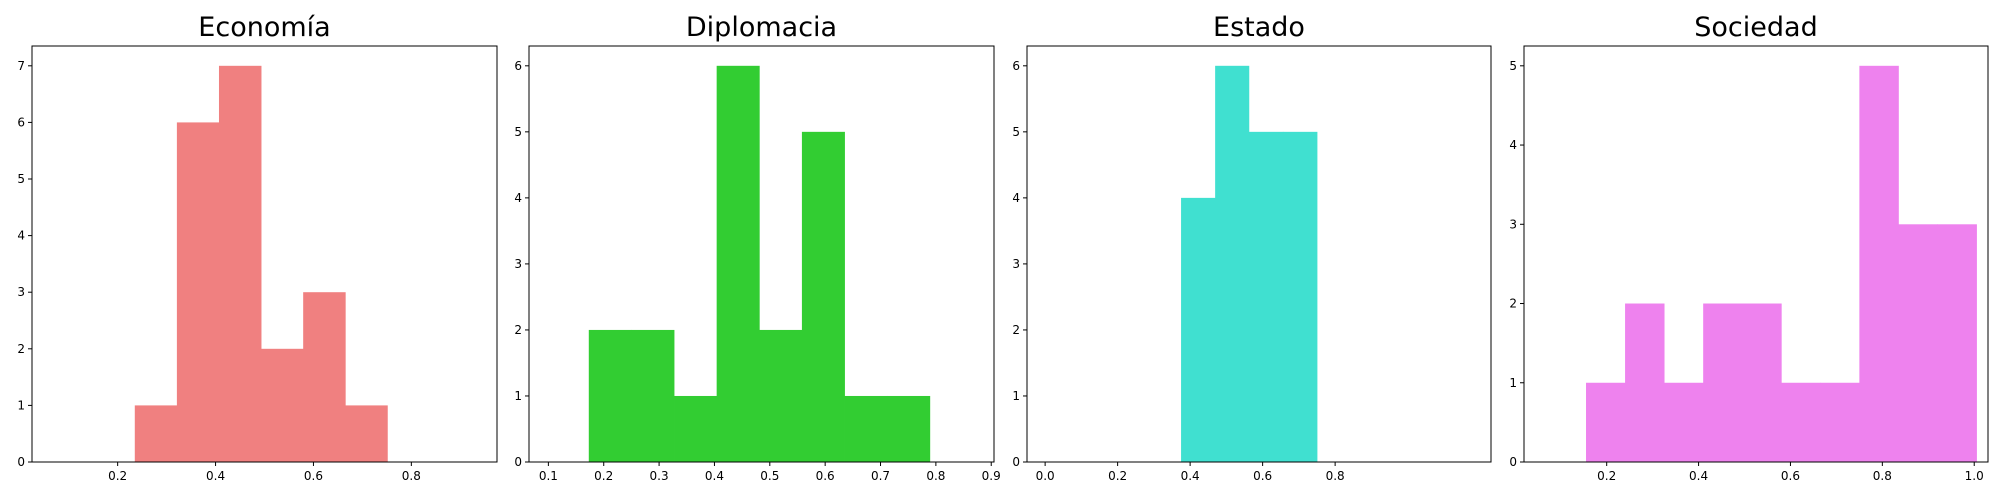 This screenshot has height=504, width=2000. What do you see at coordinates (1259, 27) in the screenshot?
I see `chart-title: Estado` at bounding box center [1259, 27].